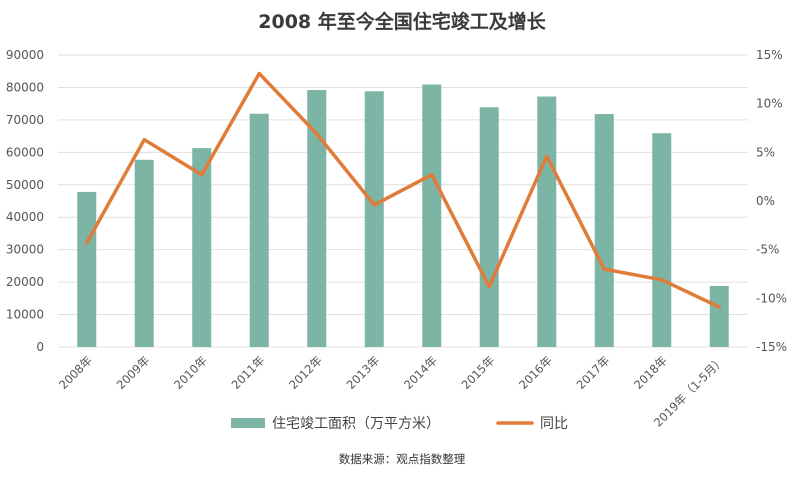 The image size is (804, 477). Describe the element at coordinates (363, 372) in the screenshot. I see `x-tick-label: 2013年` at that location.